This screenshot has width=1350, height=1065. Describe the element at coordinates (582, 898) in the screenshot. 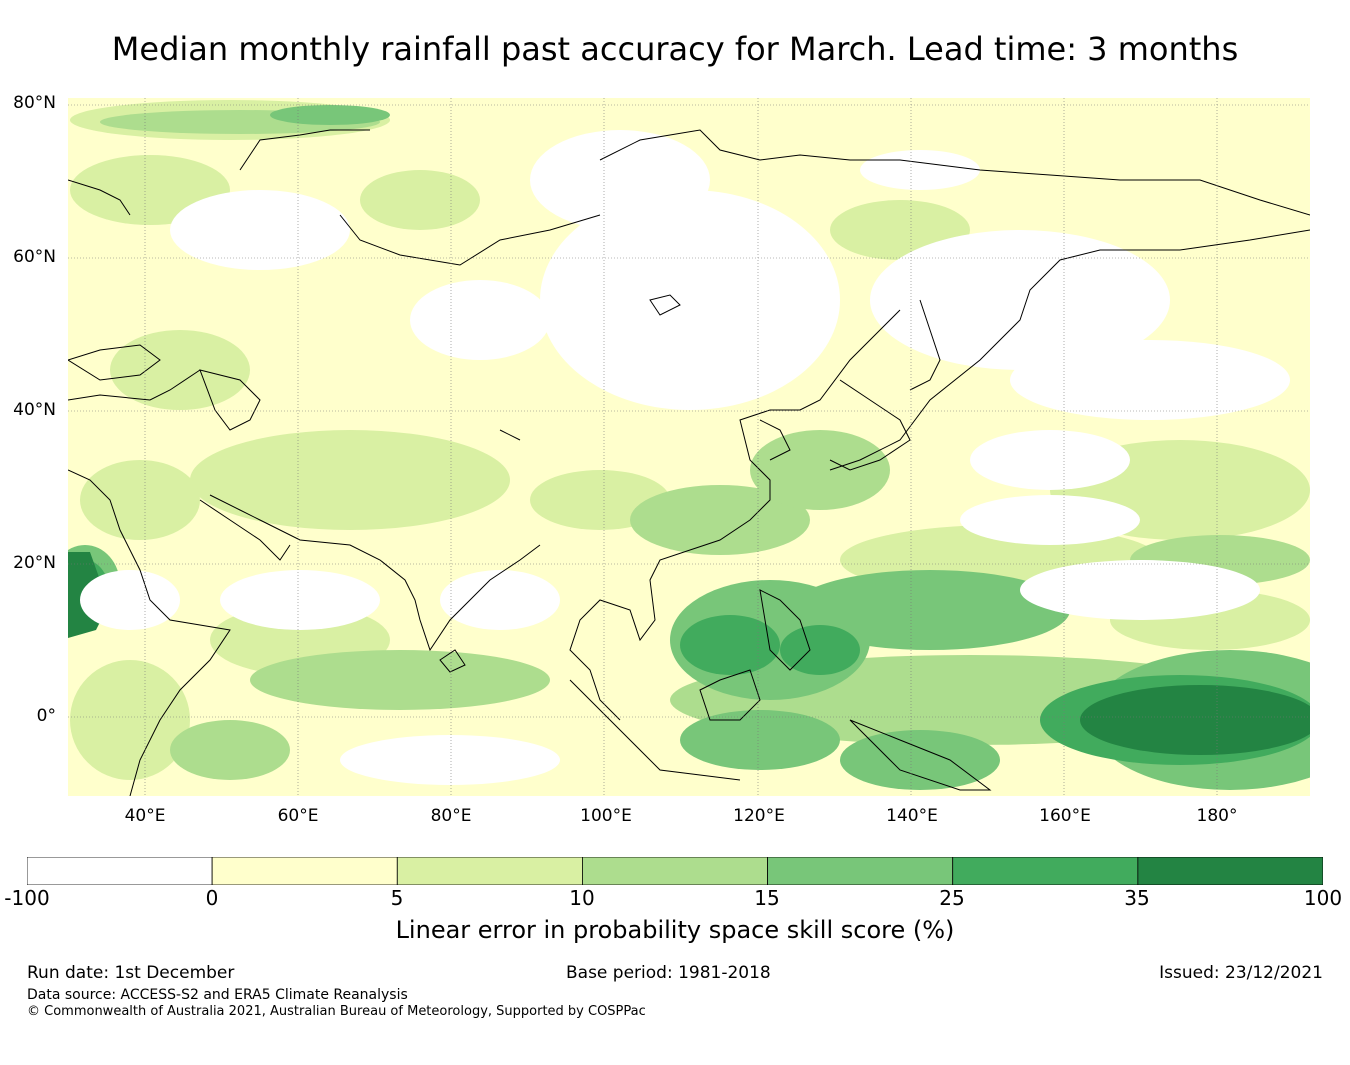

I see `colorbar-tick: 10` at that location.